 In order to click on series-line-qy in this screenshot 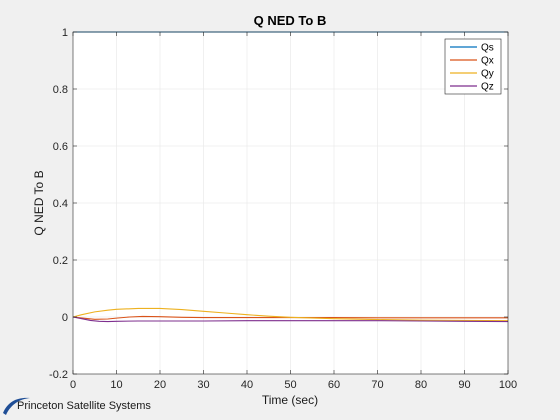, I will do `click(290, 314)`.